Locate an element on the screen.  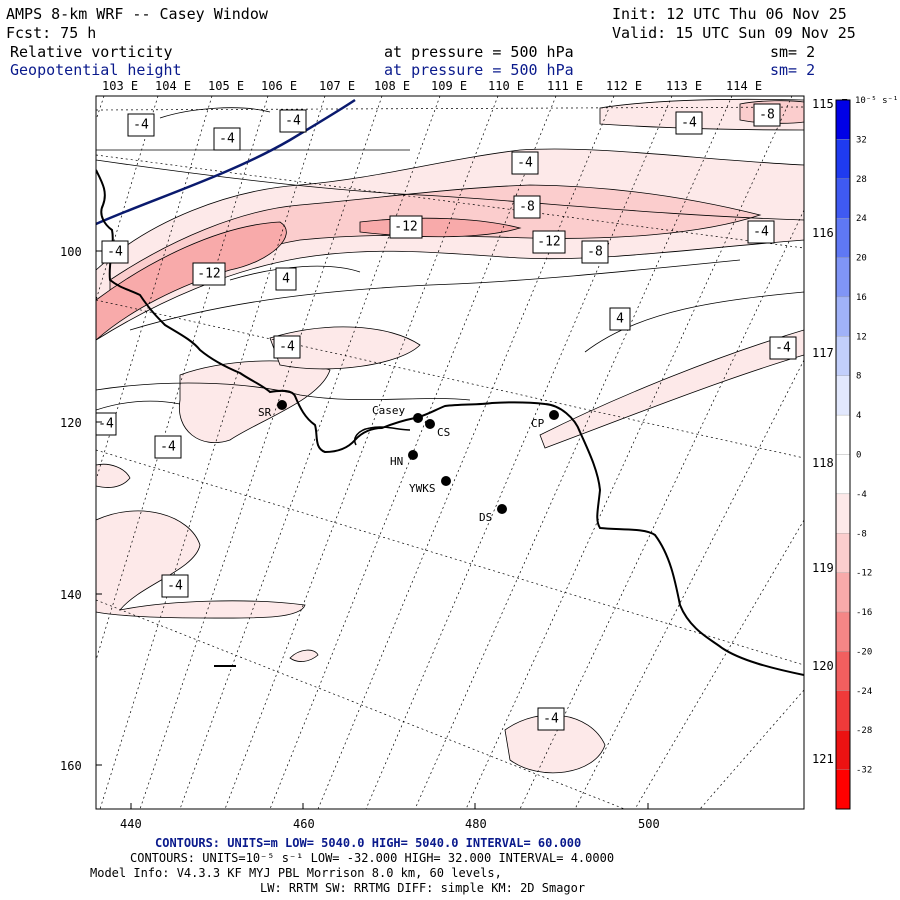
colorbar-tick-label: 28 is located at coordinates (861, 180).